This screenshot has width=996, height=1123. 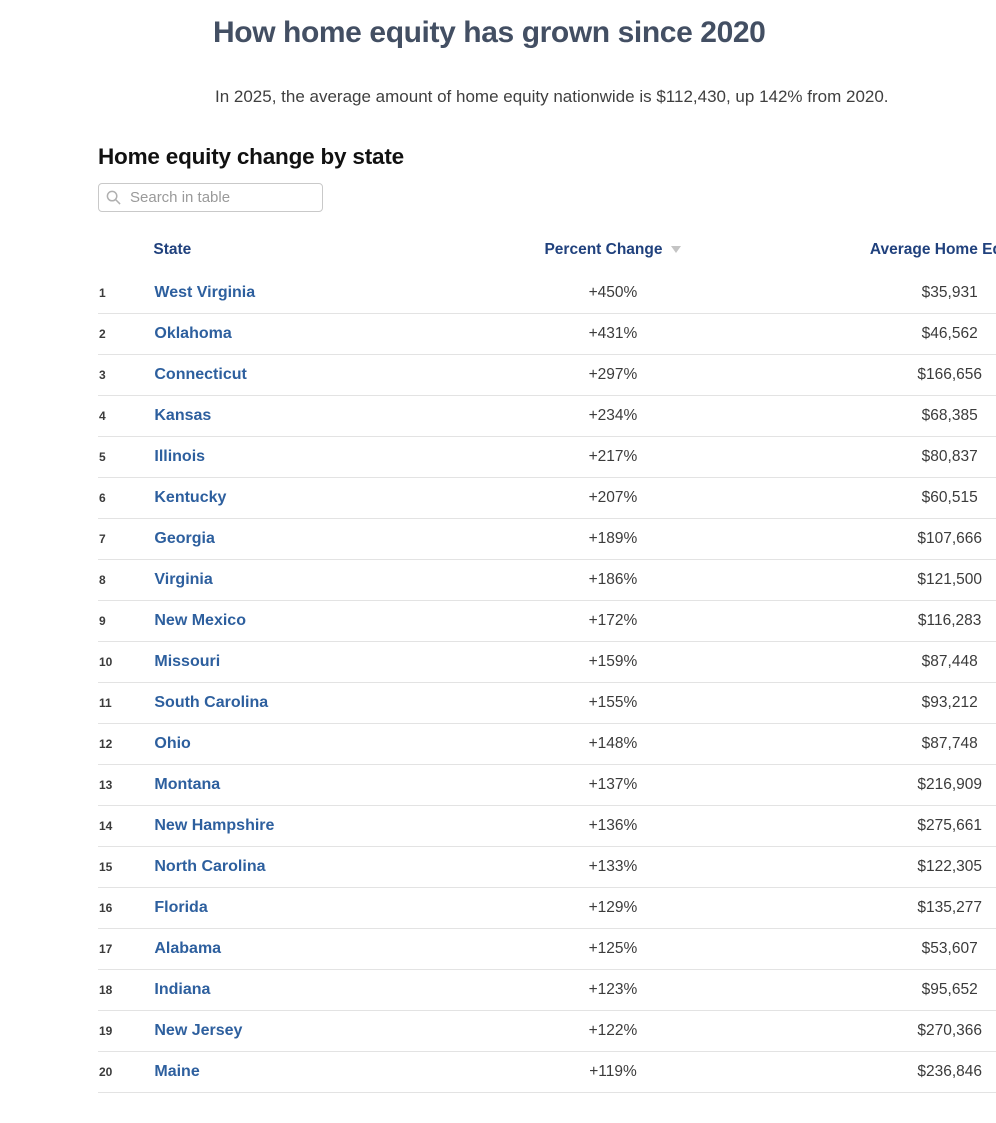 I want to click on row-rank: 4, so click(x=126, y=416).